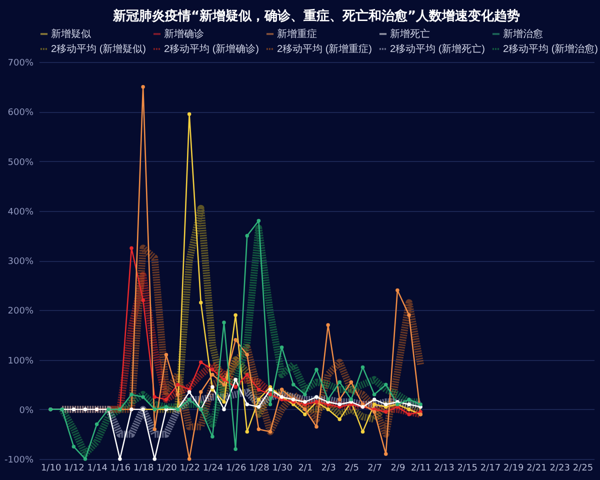 This screenshot has width=600, height=480. What do you see at coordinates (184, 34) in the screenshot?
I see `legend-label: 新增确诊` at bounding box center [184, 34].